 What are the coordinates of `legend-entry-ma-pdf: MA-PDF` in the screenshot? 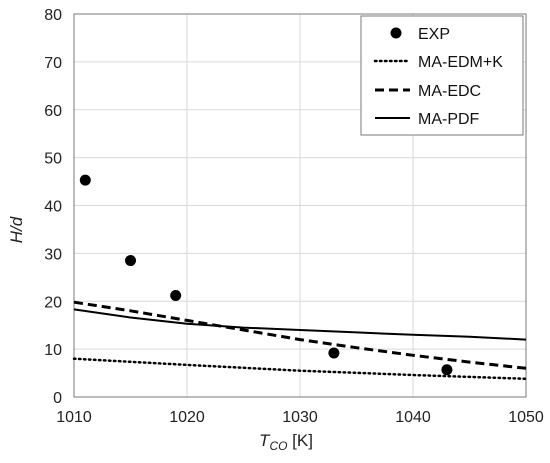 It's located at (427, 119).